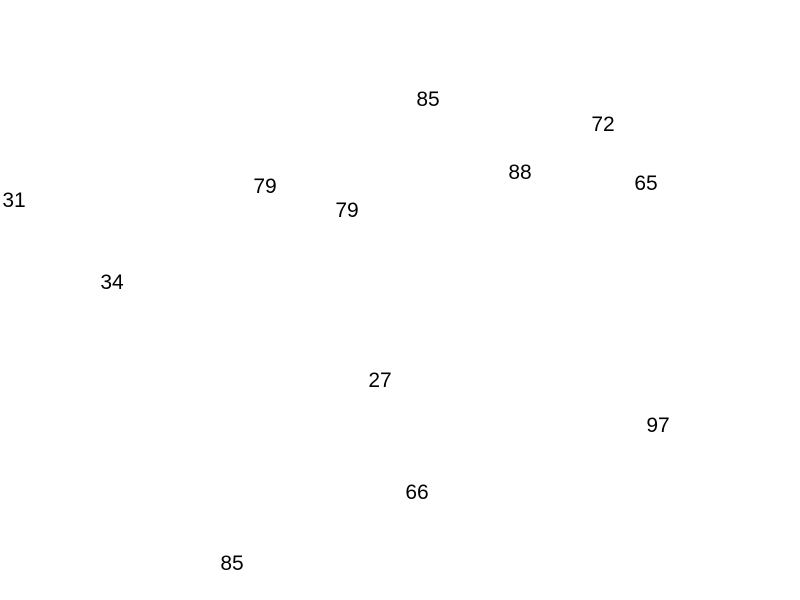 Image resolution: width=800 pixels, height=600 pixels. I want to click on number-tile: 88, so click(520, 172).